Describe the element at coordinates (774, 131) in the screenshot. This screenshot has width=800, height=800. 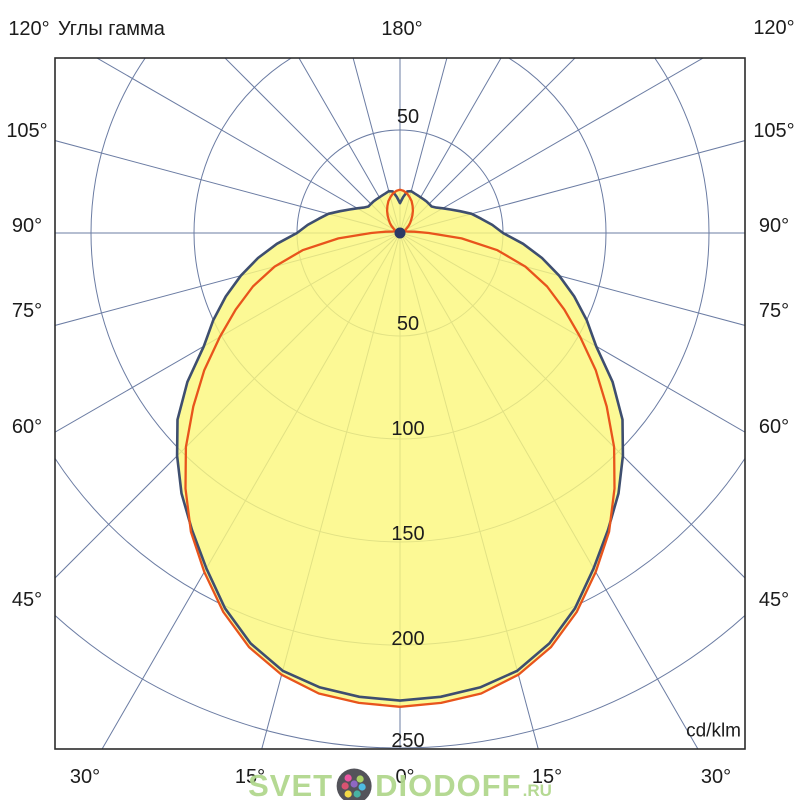
I see `gamma-label-right-0: 105°` at that location.